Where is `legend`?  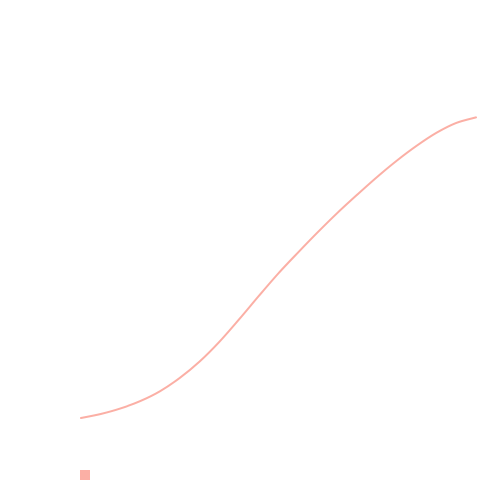
legend is located at coordinates (85, 475).